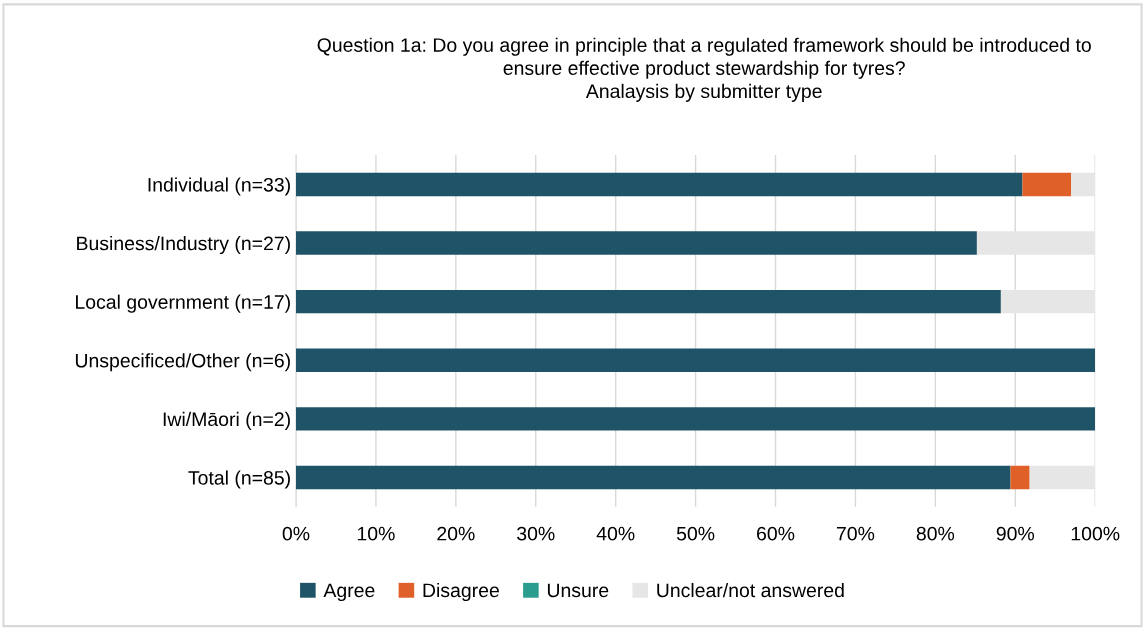 This screenshot has height=628, width=1145. Describe the element at coordinates (349, 592) in the screenshot. I see `legend-label: Agree` at that location.